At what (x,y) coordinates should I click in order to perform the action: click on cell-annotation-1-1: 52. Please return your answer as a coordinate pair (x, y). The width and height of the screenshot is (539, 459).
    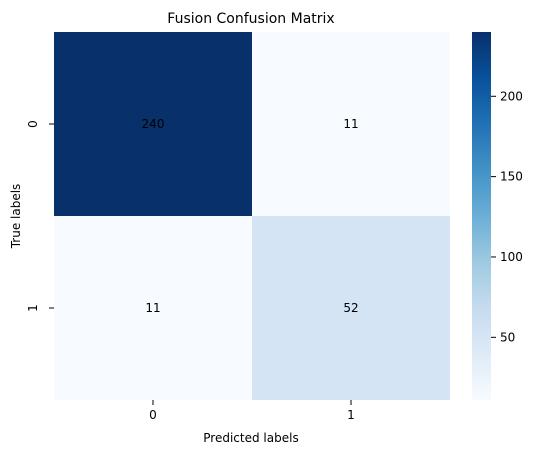
    Looking at the image, I should click on (350, 308).